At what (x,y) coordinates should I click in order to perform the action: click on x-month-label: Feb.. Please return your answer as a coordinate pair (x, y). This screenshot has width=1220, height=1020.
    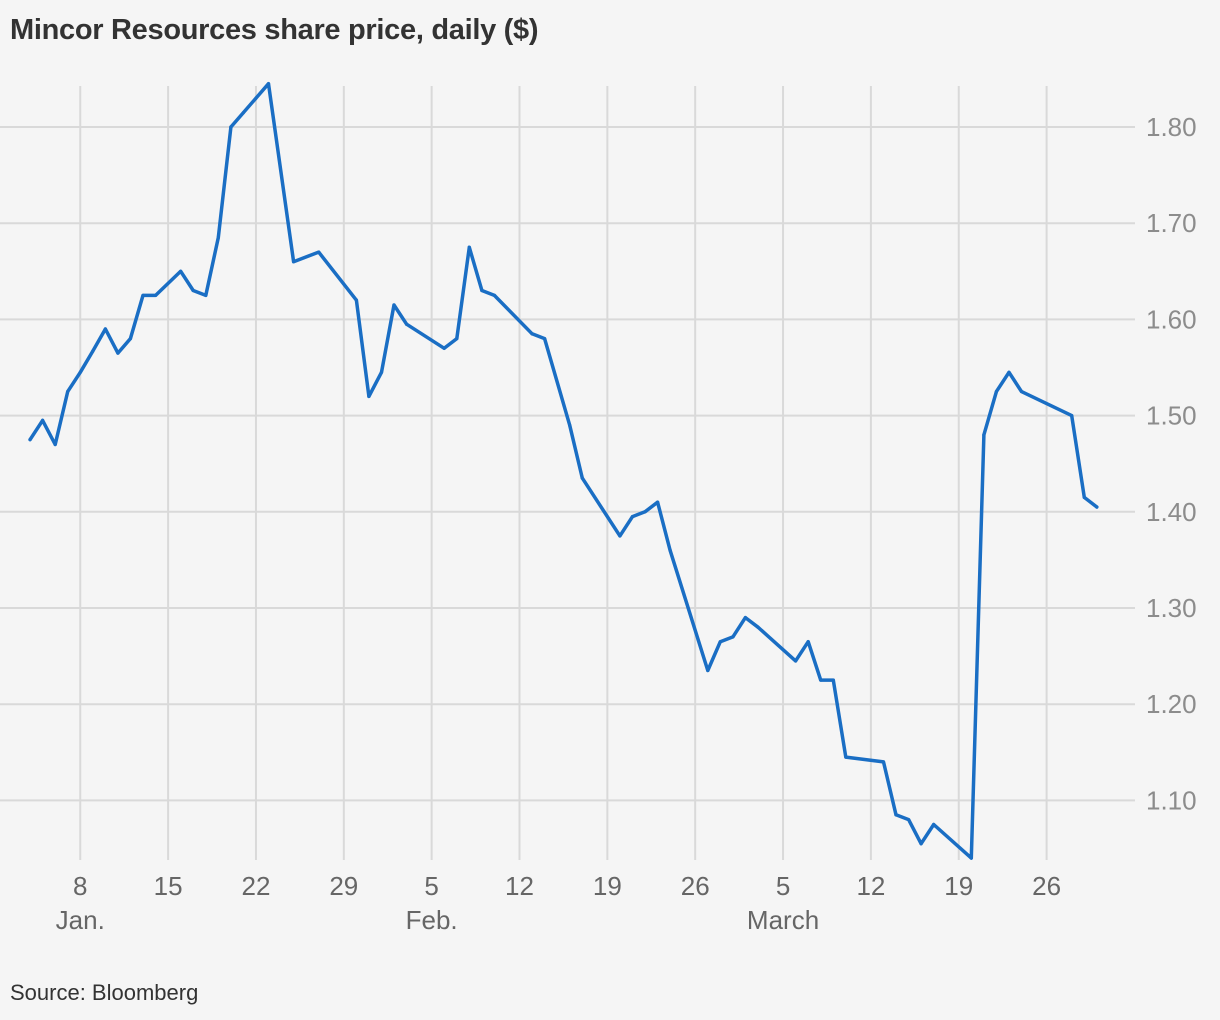
    Looking at the image, I should click on (432, 920).